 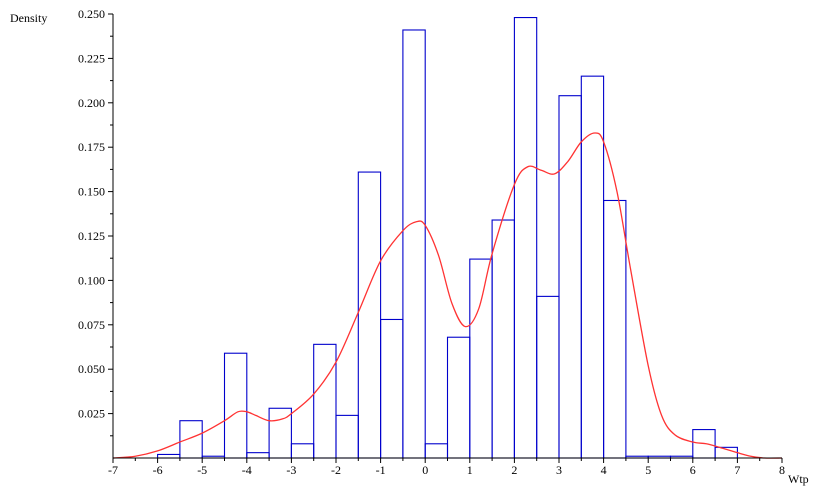 What do you see at coordinates (91, 14) in the screenshot?
I see `y-tick-label: 0.250` at bounding box center [91, 14].